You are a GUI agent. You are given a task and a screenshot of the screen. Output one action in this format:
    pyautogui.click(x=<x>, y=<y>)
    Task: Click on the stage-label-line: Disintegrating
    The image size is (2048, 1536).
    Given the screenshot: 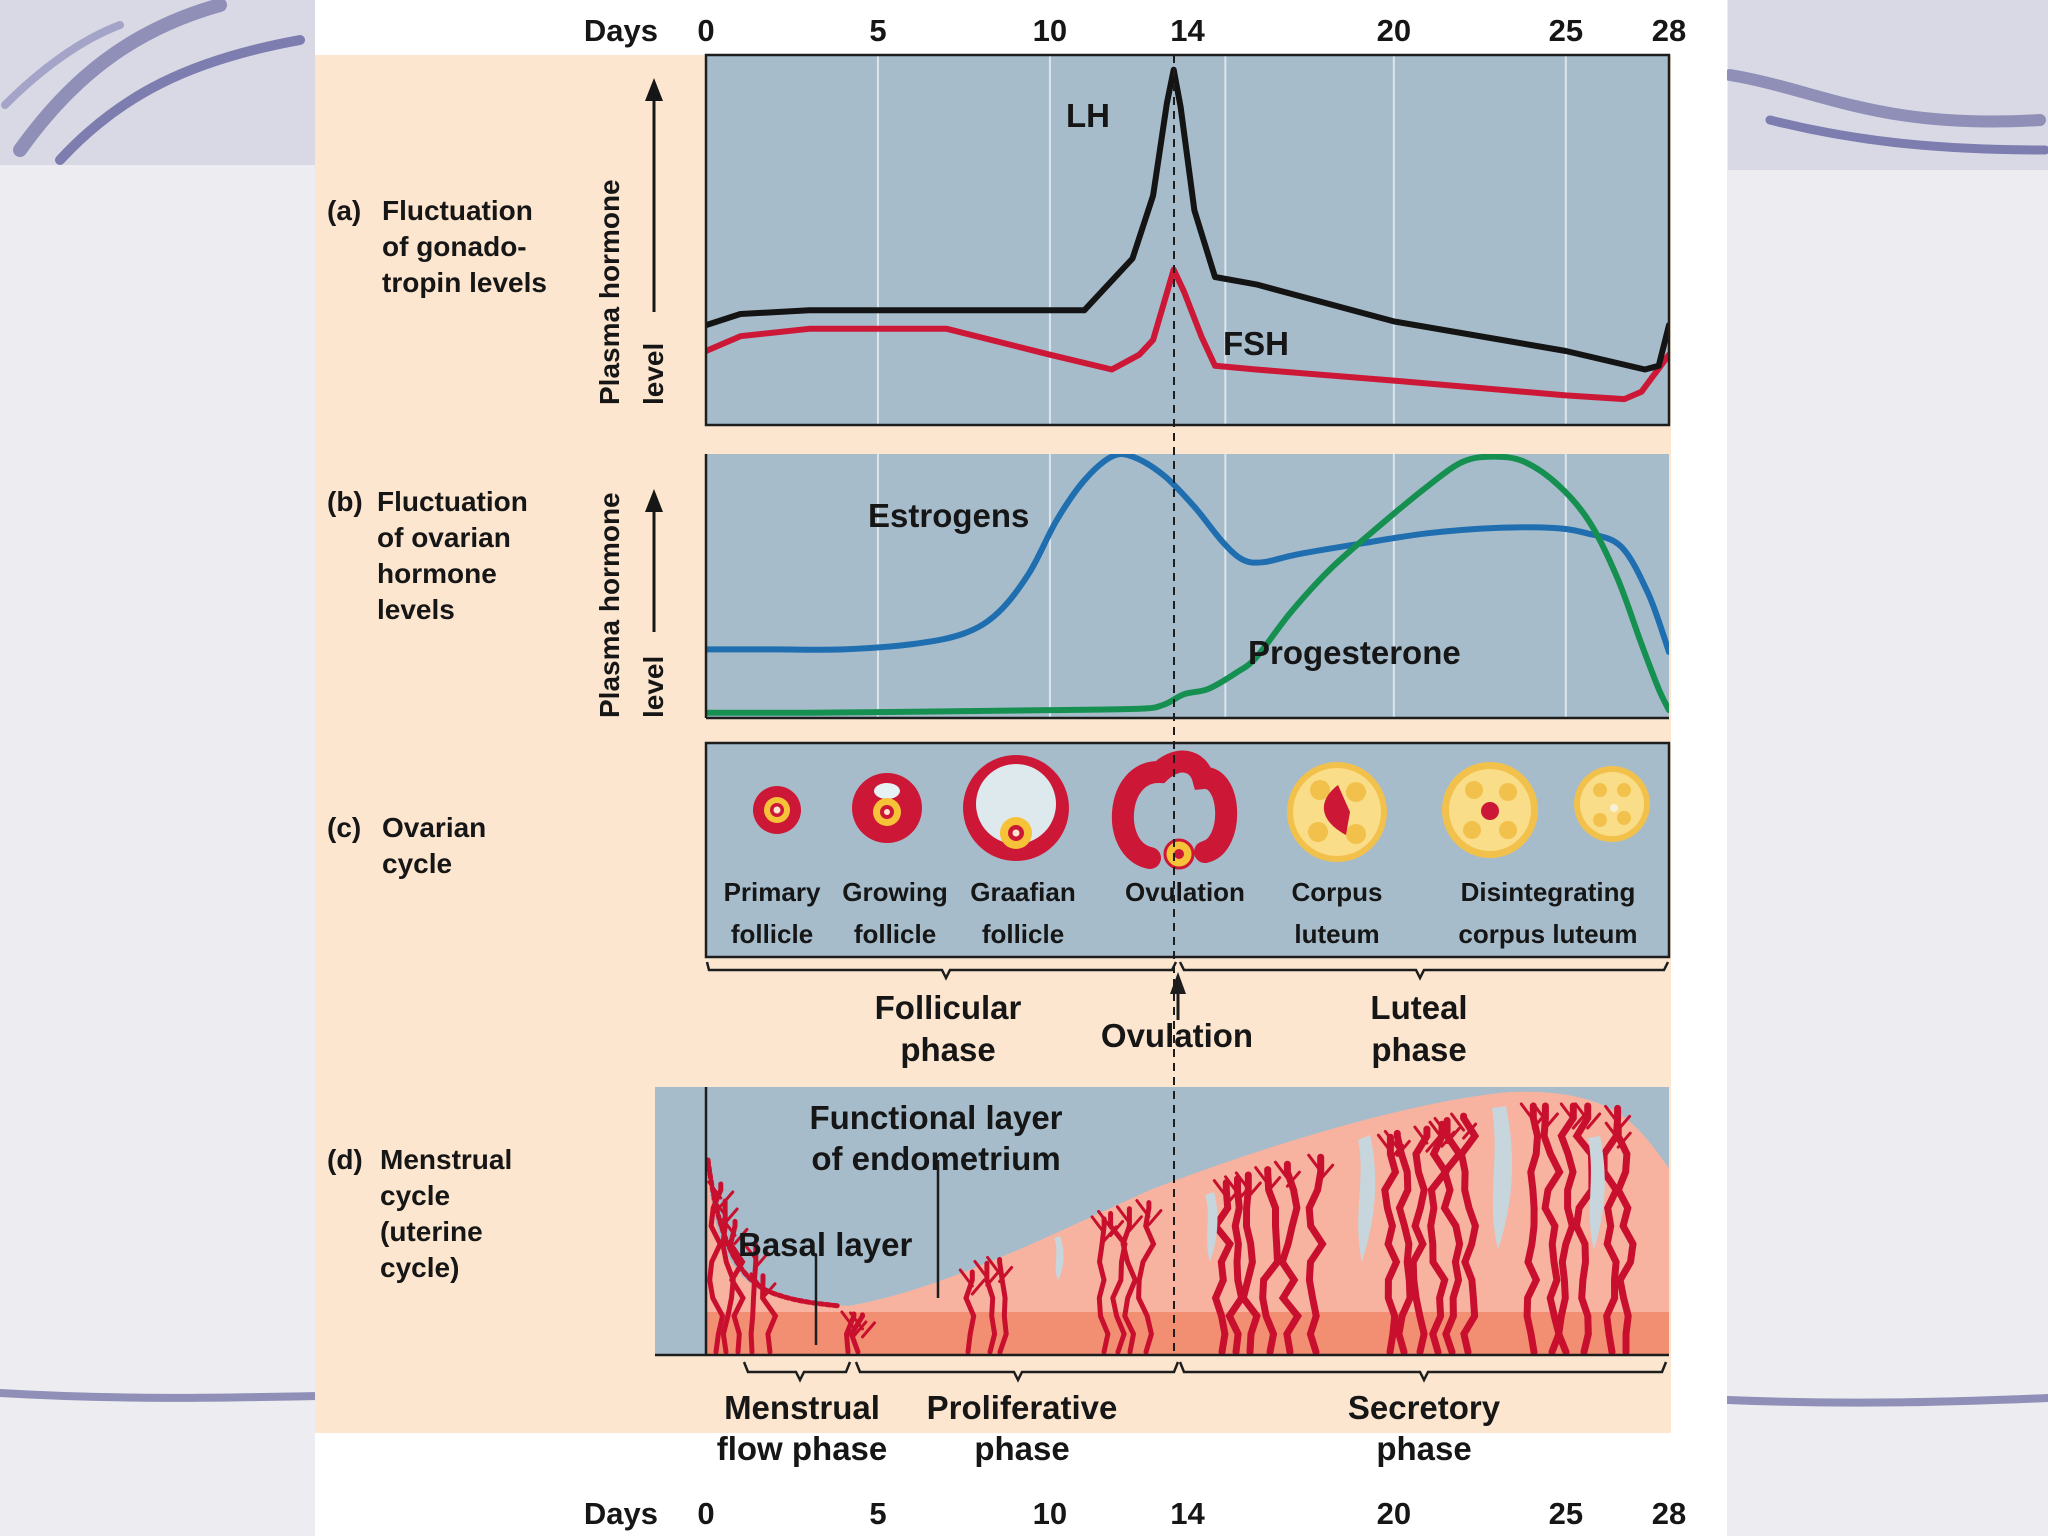 What is the action you would take?
    pyautogui.click(x=1548, y=892)
    